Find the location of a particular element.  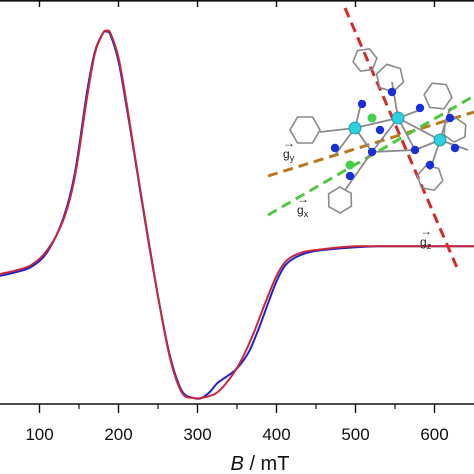

gx-label: gx is located at coordinates (303, 211).